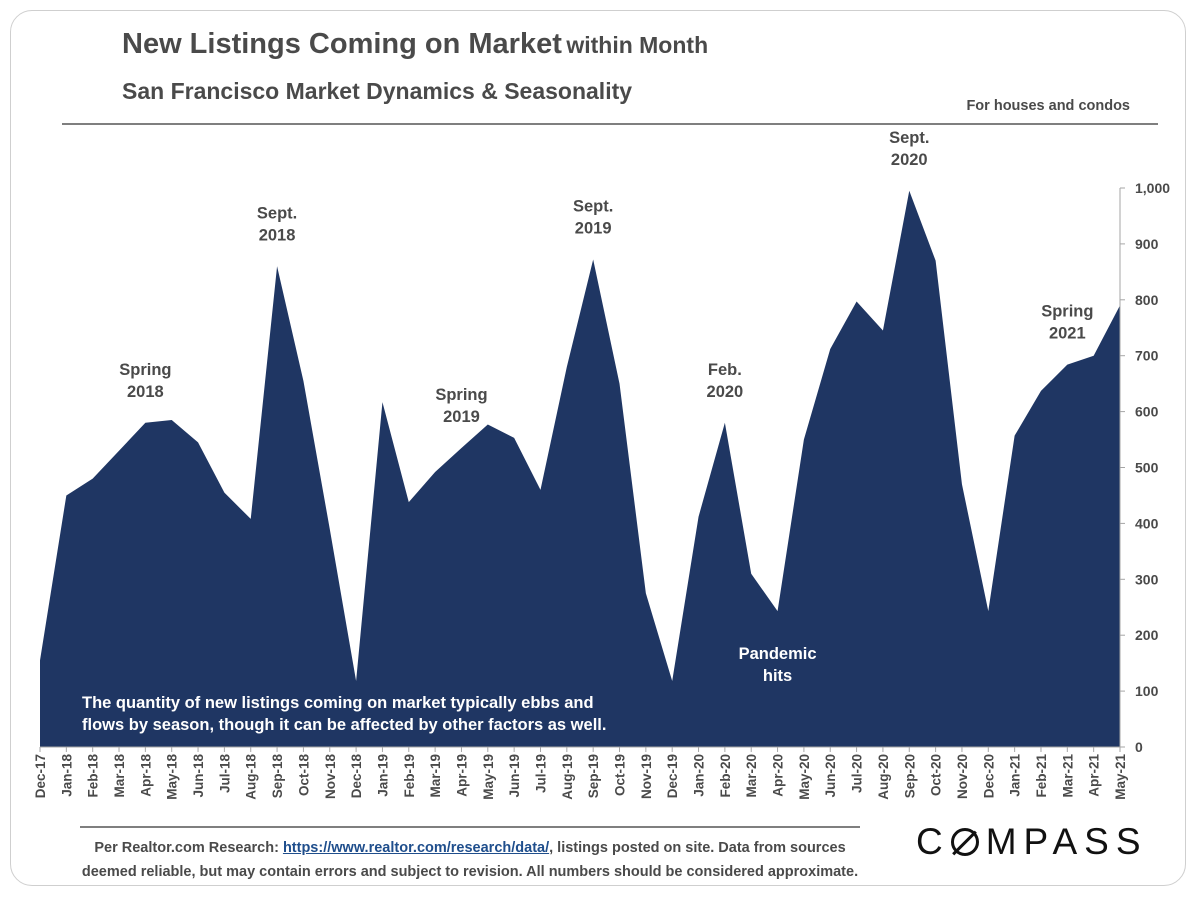  I want to click on x-tick-label: Sep-19, so click(593, 776).